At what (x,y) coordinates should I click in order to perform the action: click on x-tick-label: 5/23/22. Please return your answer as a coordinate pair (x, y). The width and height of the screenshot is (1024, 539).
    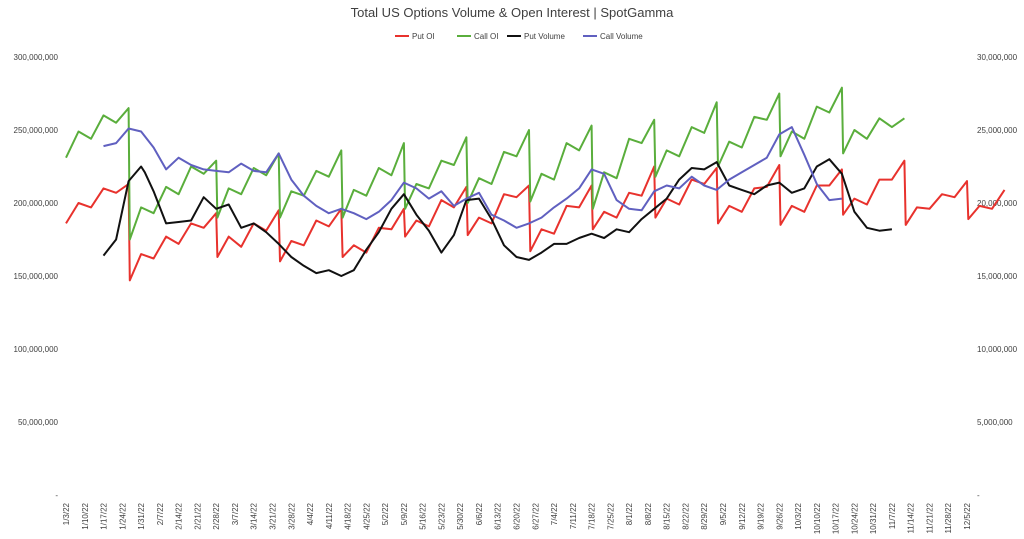
    Looking at the image, I should click on (441, 515).